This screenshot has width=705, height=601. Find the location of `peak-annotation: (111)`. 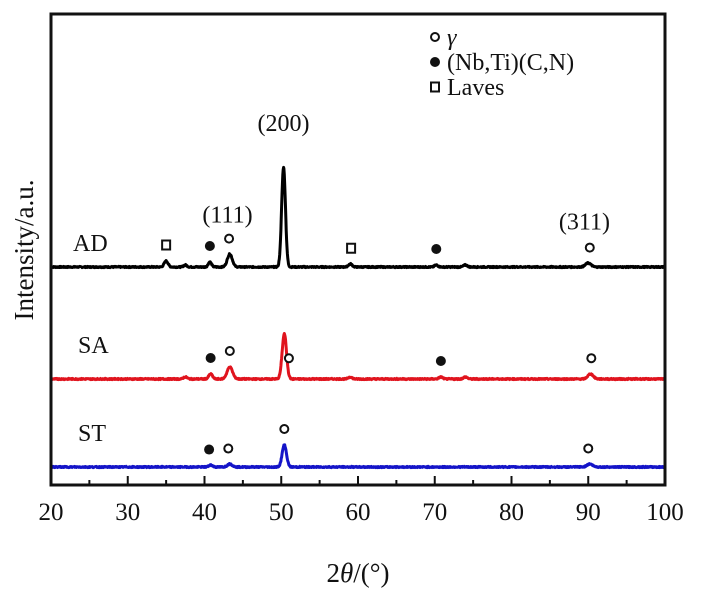

peak-annotation: (111) is located at coordinates (227, 216).